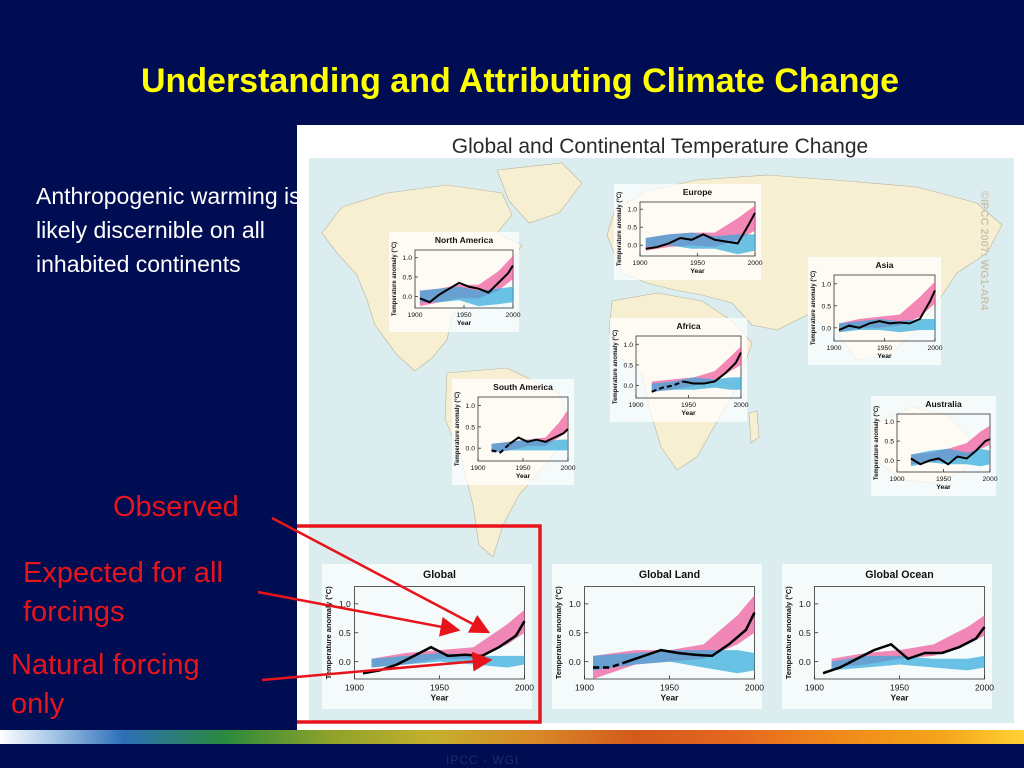 The height and width of the screenshot is (768, 1024). I want to click on callout-expected: Expected for all forcings, so click(123, 593).